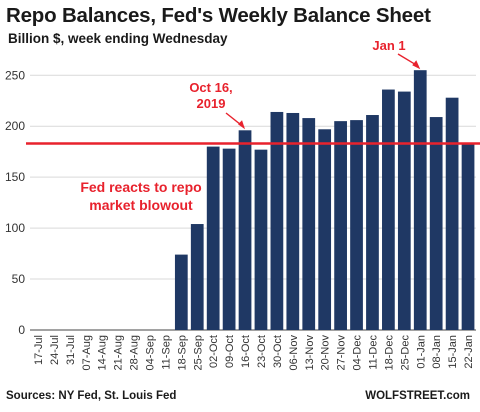  What do you see at coordinates (166, 352) in the screenshot?
I see `x-tick-label: 11-Sep` at bounding box center [166, 352].